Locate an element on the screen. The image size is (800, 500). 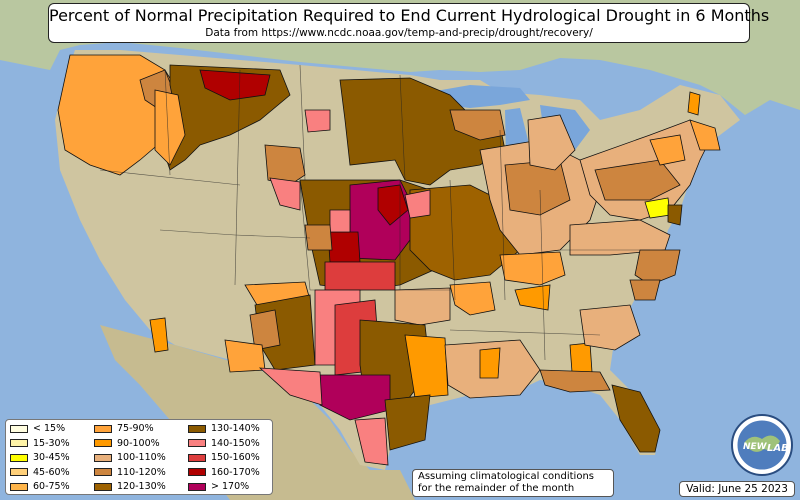
legend-item: 30-45% is located at coordinates (40, 458).